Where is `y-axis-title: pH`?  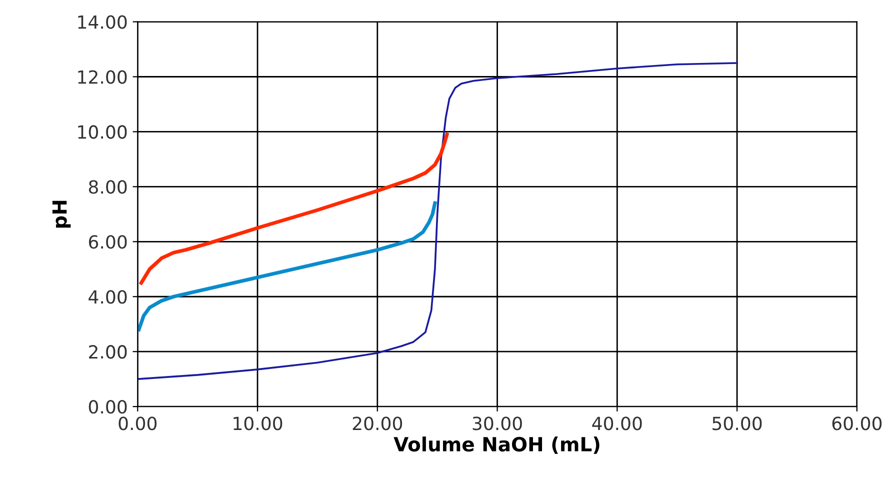 y-axis-title: pH is located at coordinates (61, 214).